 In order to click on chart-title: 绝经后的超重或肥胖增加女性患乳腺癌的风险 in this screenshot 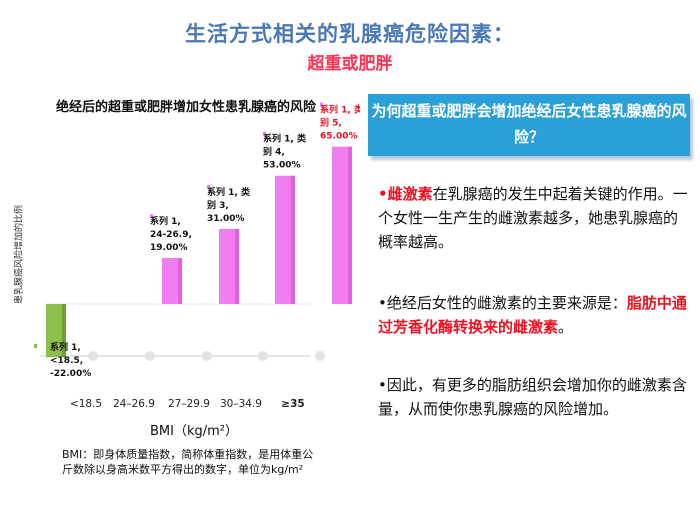, I will do `click(186, 107)`.